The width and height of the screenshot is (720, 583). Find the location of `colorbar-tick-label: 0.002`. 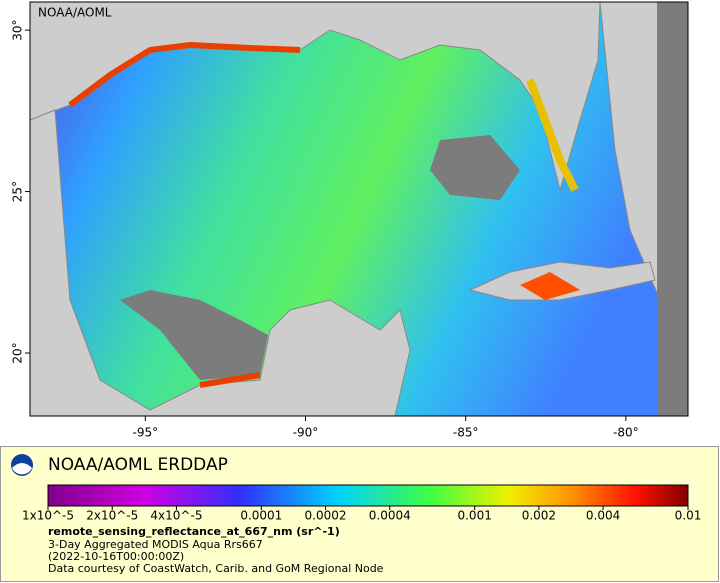

colorbar-tick-label: 0.002 is located at coordinates (539, 516).